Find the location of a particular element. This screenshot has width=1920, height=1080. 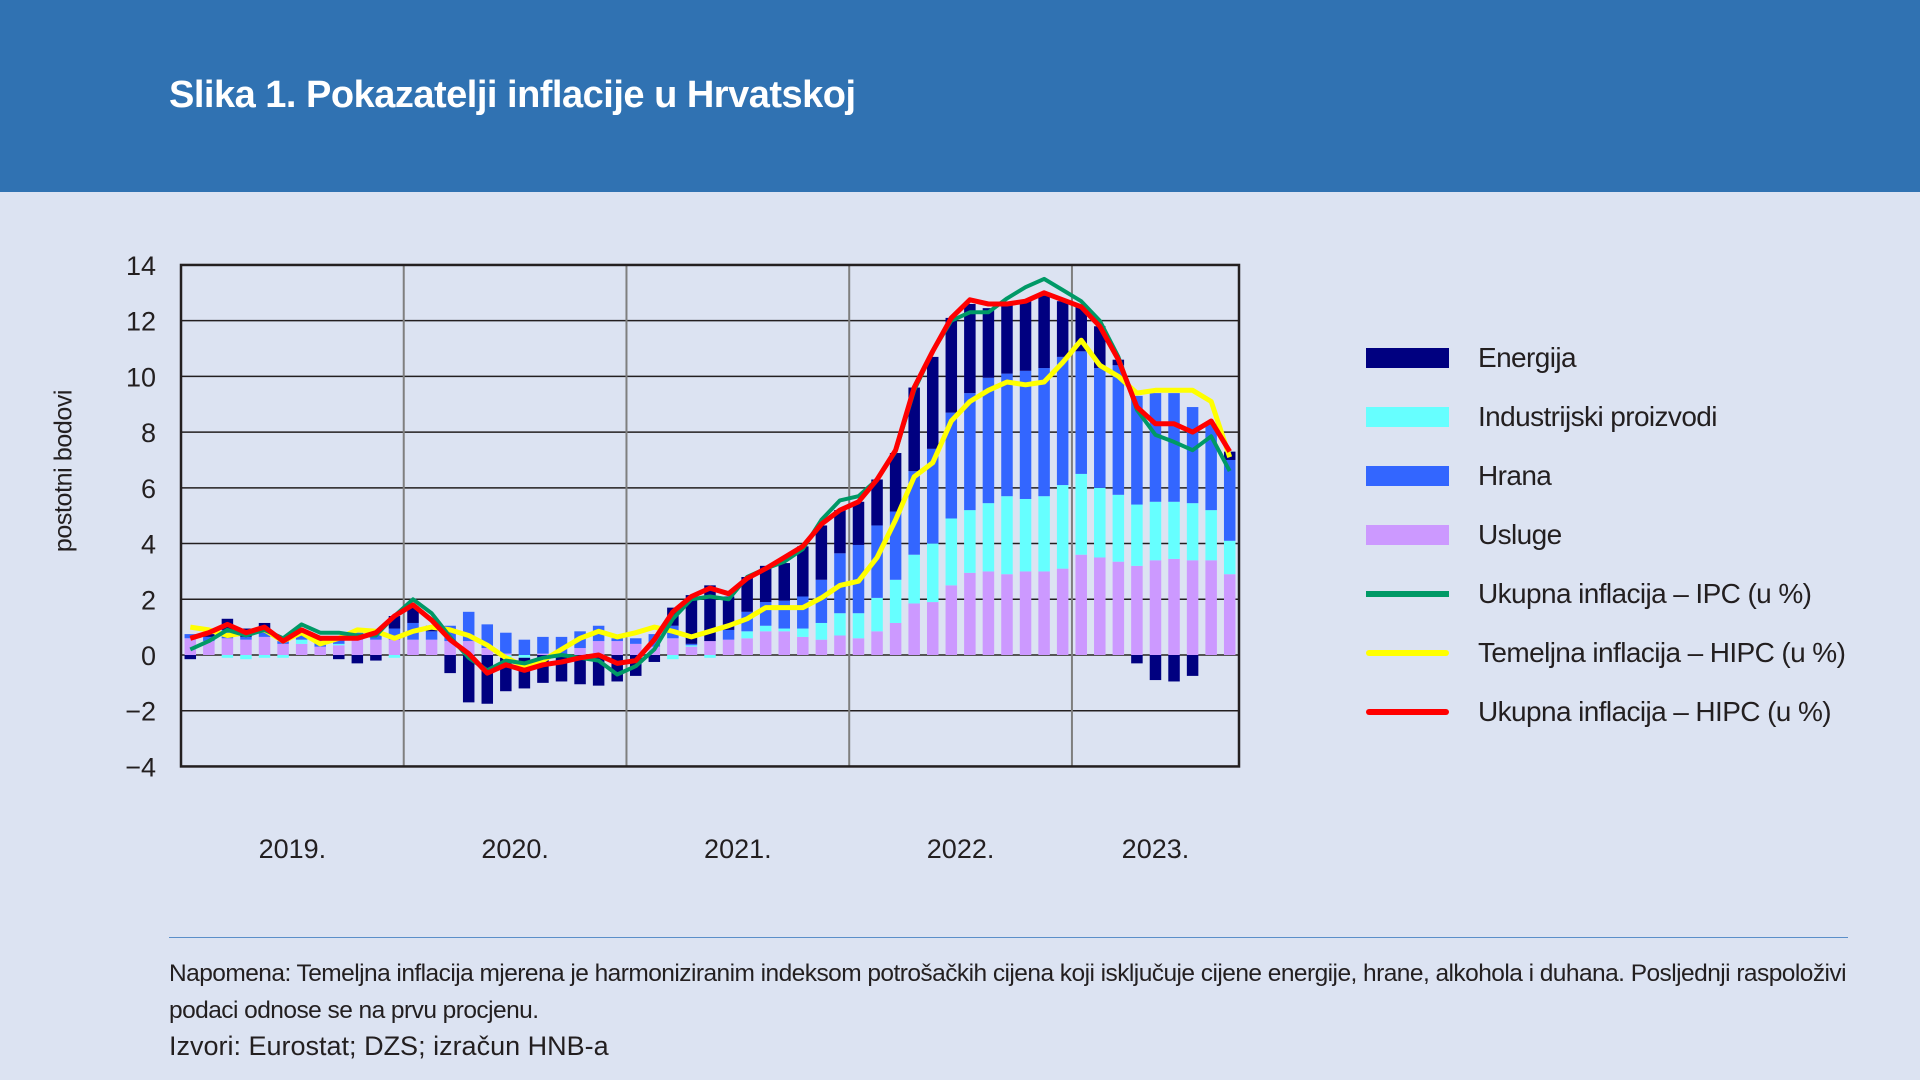

y-tick-label: 10 is located at coordinates (141, 377).